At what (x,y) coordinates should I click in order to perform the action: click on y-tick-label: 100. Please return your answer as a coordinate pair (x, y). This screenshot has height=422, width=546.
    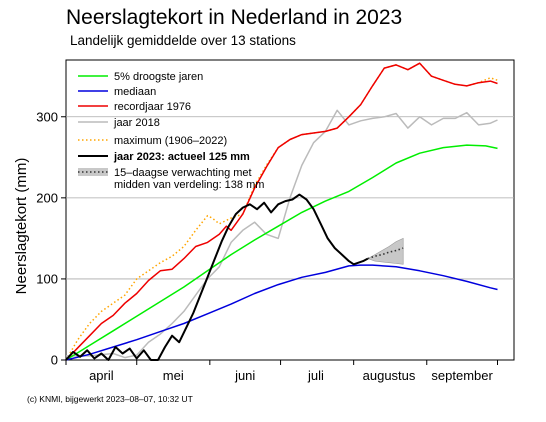
    Looking at the image, I should click on (47, 278).